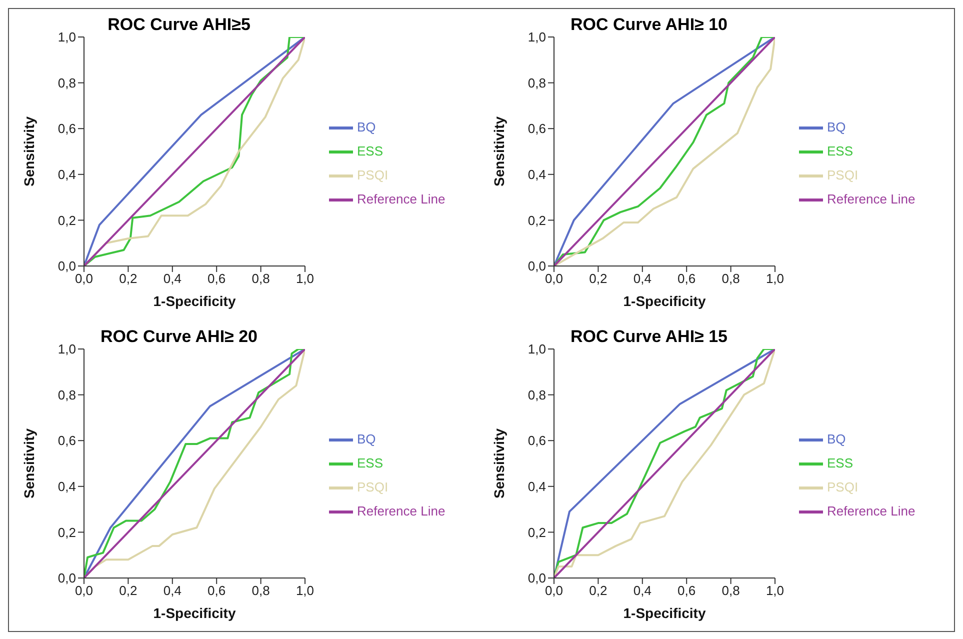 This screenshot has width=963, height=639. I want to click on chart-title: ROC Curve AHI≥5, so click(179, 24).